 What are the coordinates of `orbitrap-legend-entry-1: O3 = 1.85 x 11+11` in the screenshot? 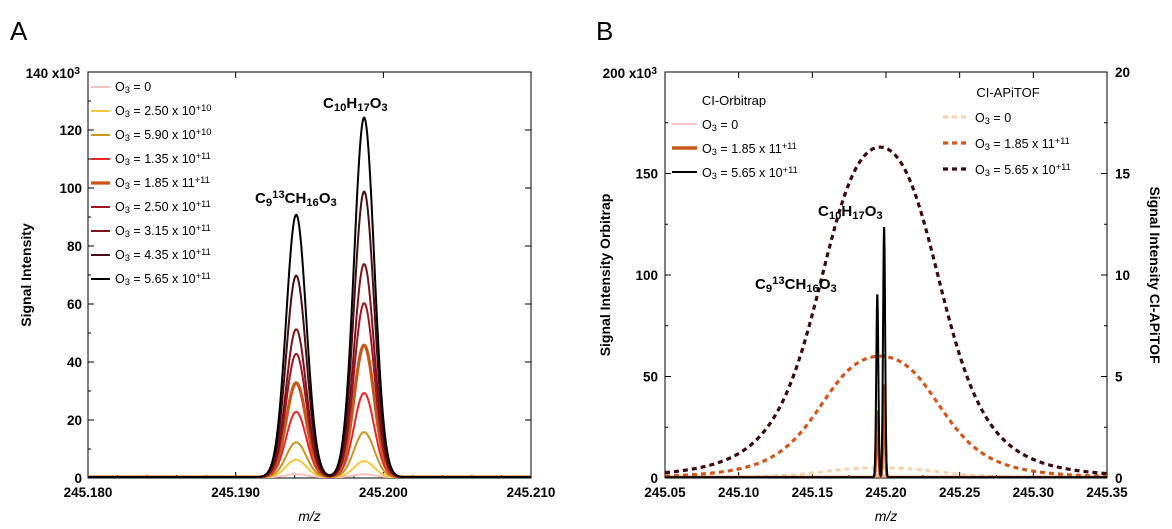 It's located at (749, 149).